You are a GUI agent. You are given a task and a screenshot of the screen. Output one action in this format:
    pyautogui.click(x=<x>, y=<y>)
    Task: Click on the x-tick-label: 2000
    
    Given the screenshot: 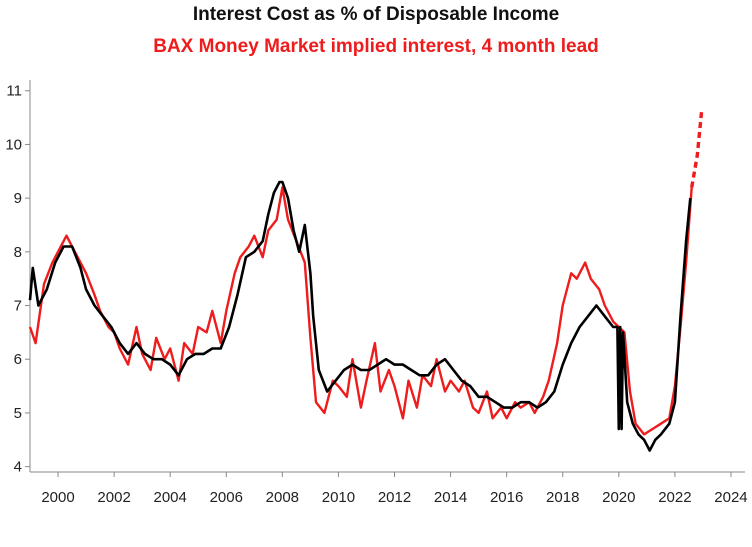 What is the action you would take?
    pyautogui.click(x=57, y=497)
    